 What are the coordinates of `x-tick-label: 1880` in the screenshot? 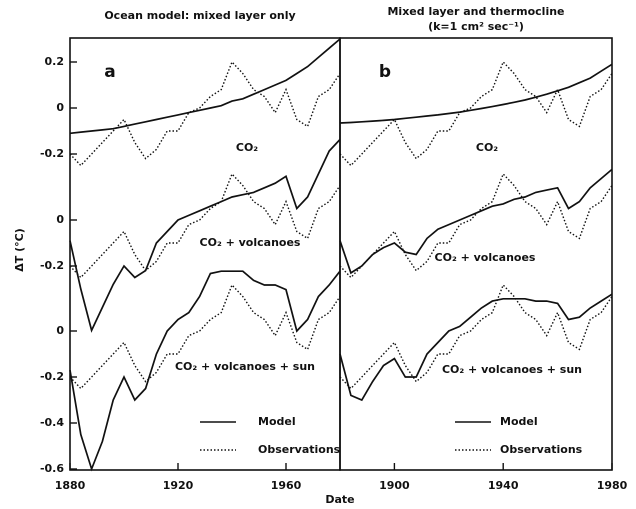 It's located at (70, 485).